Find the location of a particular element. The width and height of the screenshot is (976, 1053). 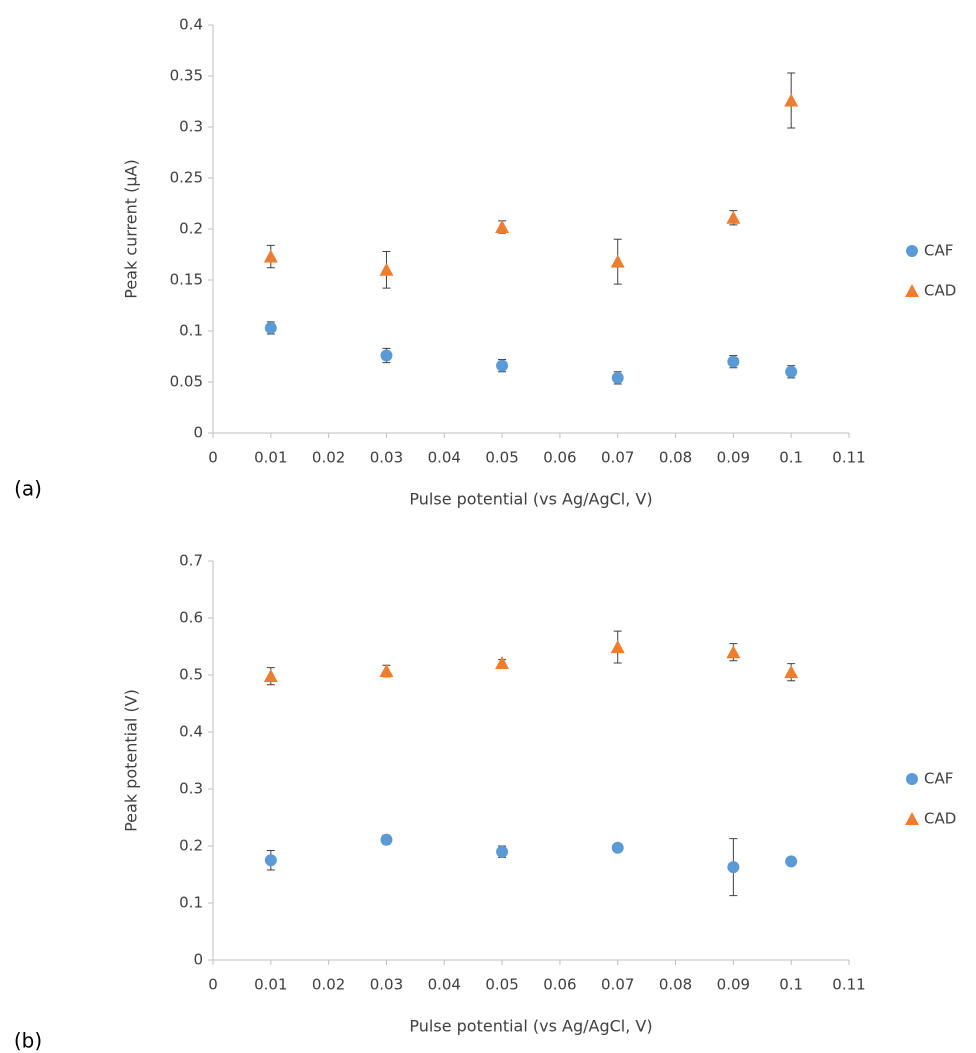

y-axis-label: Peak potential (V) is located at coordinates (131, 760).